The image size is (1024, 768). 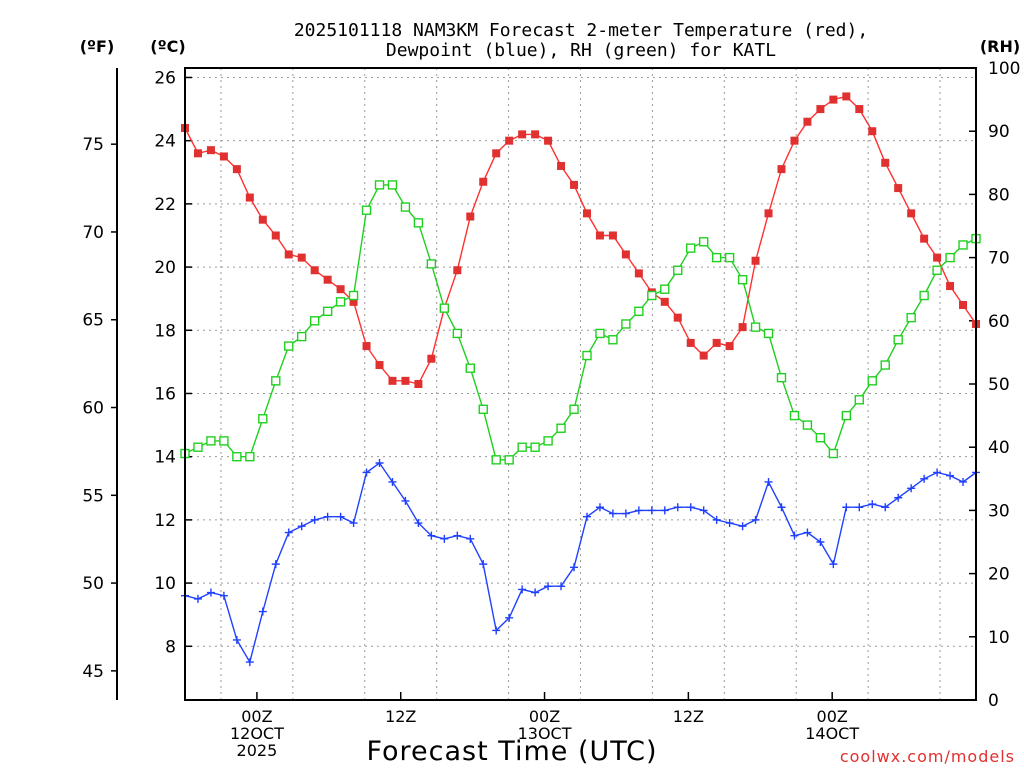 What do you see at coordinates (999, 385) in the screenshot?
I see `rh-tick-label: 50` at bounding box center [999, 385].